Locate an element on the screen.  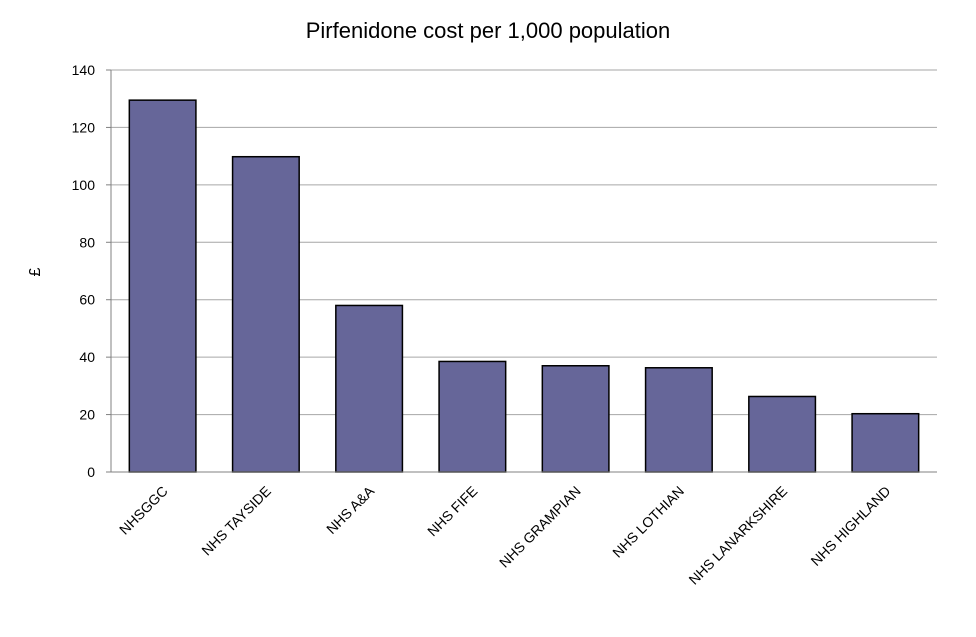
x-category-label: NHS LOTHIAN is located at coordinates (648, 522).